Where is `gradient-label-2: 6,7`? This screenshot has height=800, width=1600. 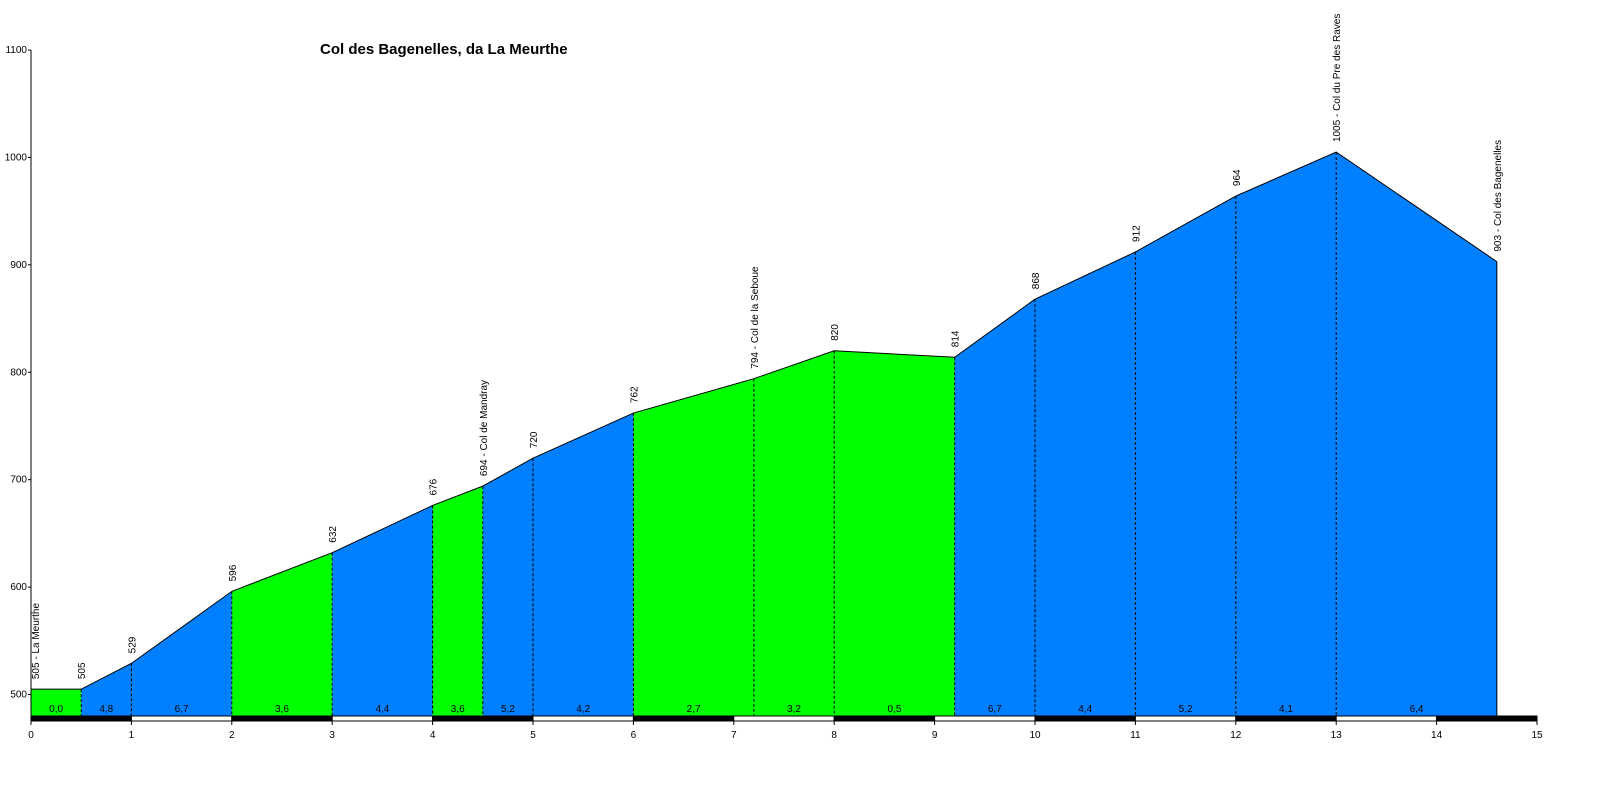
gradient-label-2: 6,7 is located at coordinates (182, 709).